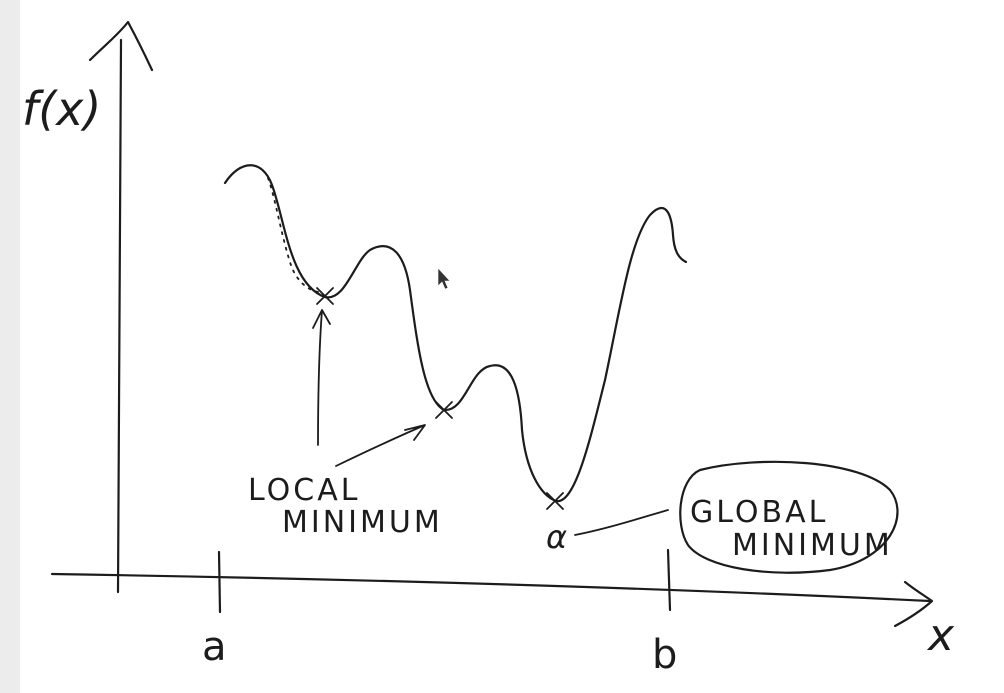 The image size is (1004, 693). Describe the element at coordinates (362, 522) in the screenshot. I see `local-min-label-line2: MINIMUM` at that location.